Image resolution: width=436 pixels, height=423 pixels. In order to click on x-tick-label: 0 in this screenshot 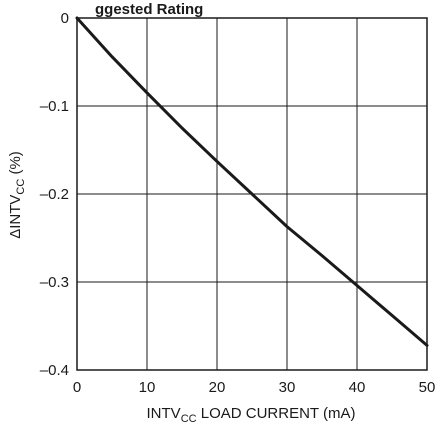, I will do `click(77, 387)`.